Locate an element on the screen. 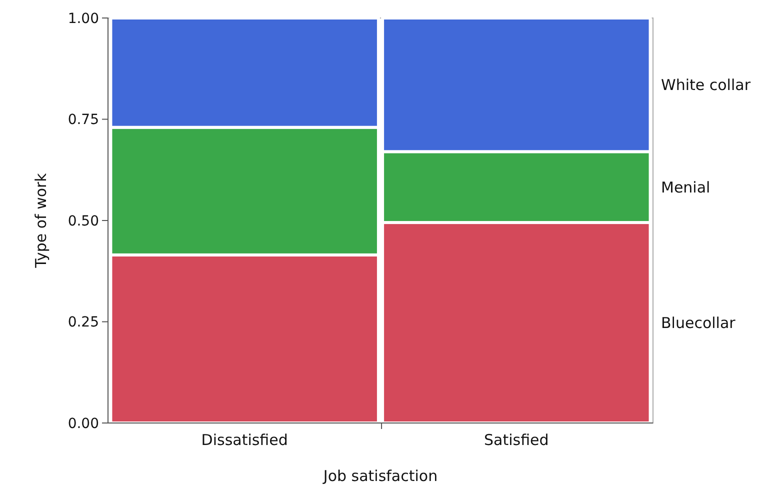 The height and width of the screenshot is (491, 783). y-tick-label: 0.75 is located at coordinates (83, 120).